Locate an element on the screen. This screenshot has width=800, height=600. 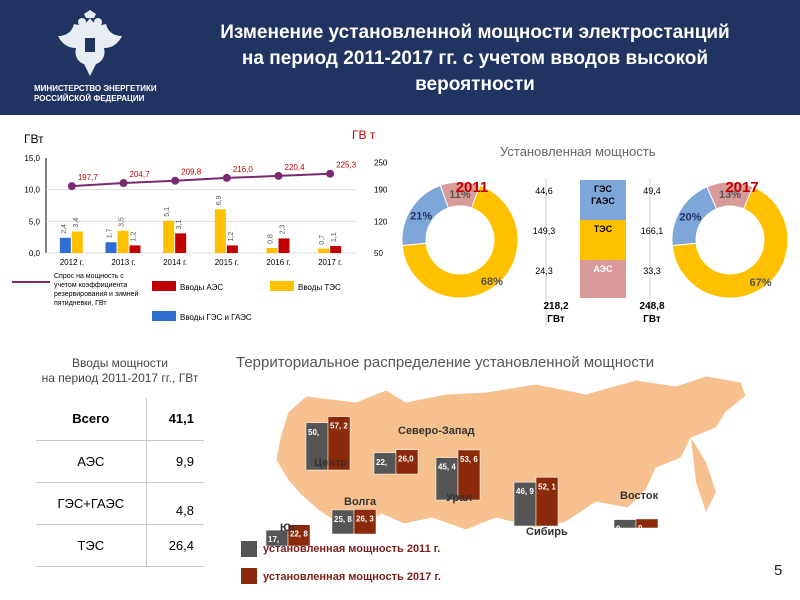
pie-chart-2017: 67% 20% 13%2017 is located at coordinates (730, 239).